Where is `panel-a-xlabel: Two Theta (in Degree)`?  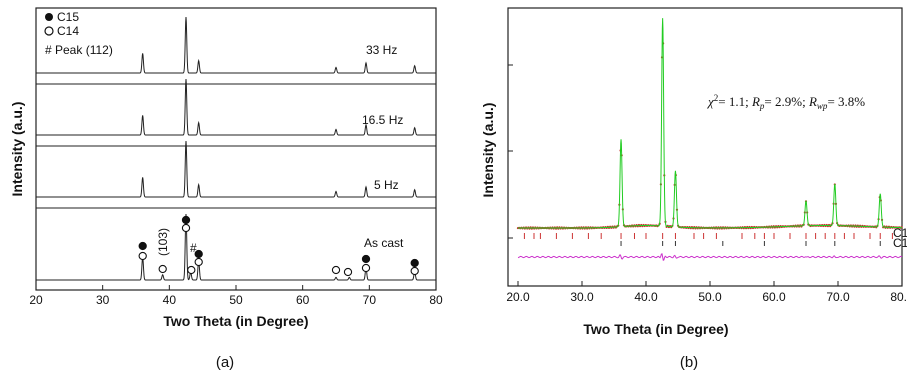 panel-a-xlabel: Two Theta (in Degree) is located at coordinates (235, 321).